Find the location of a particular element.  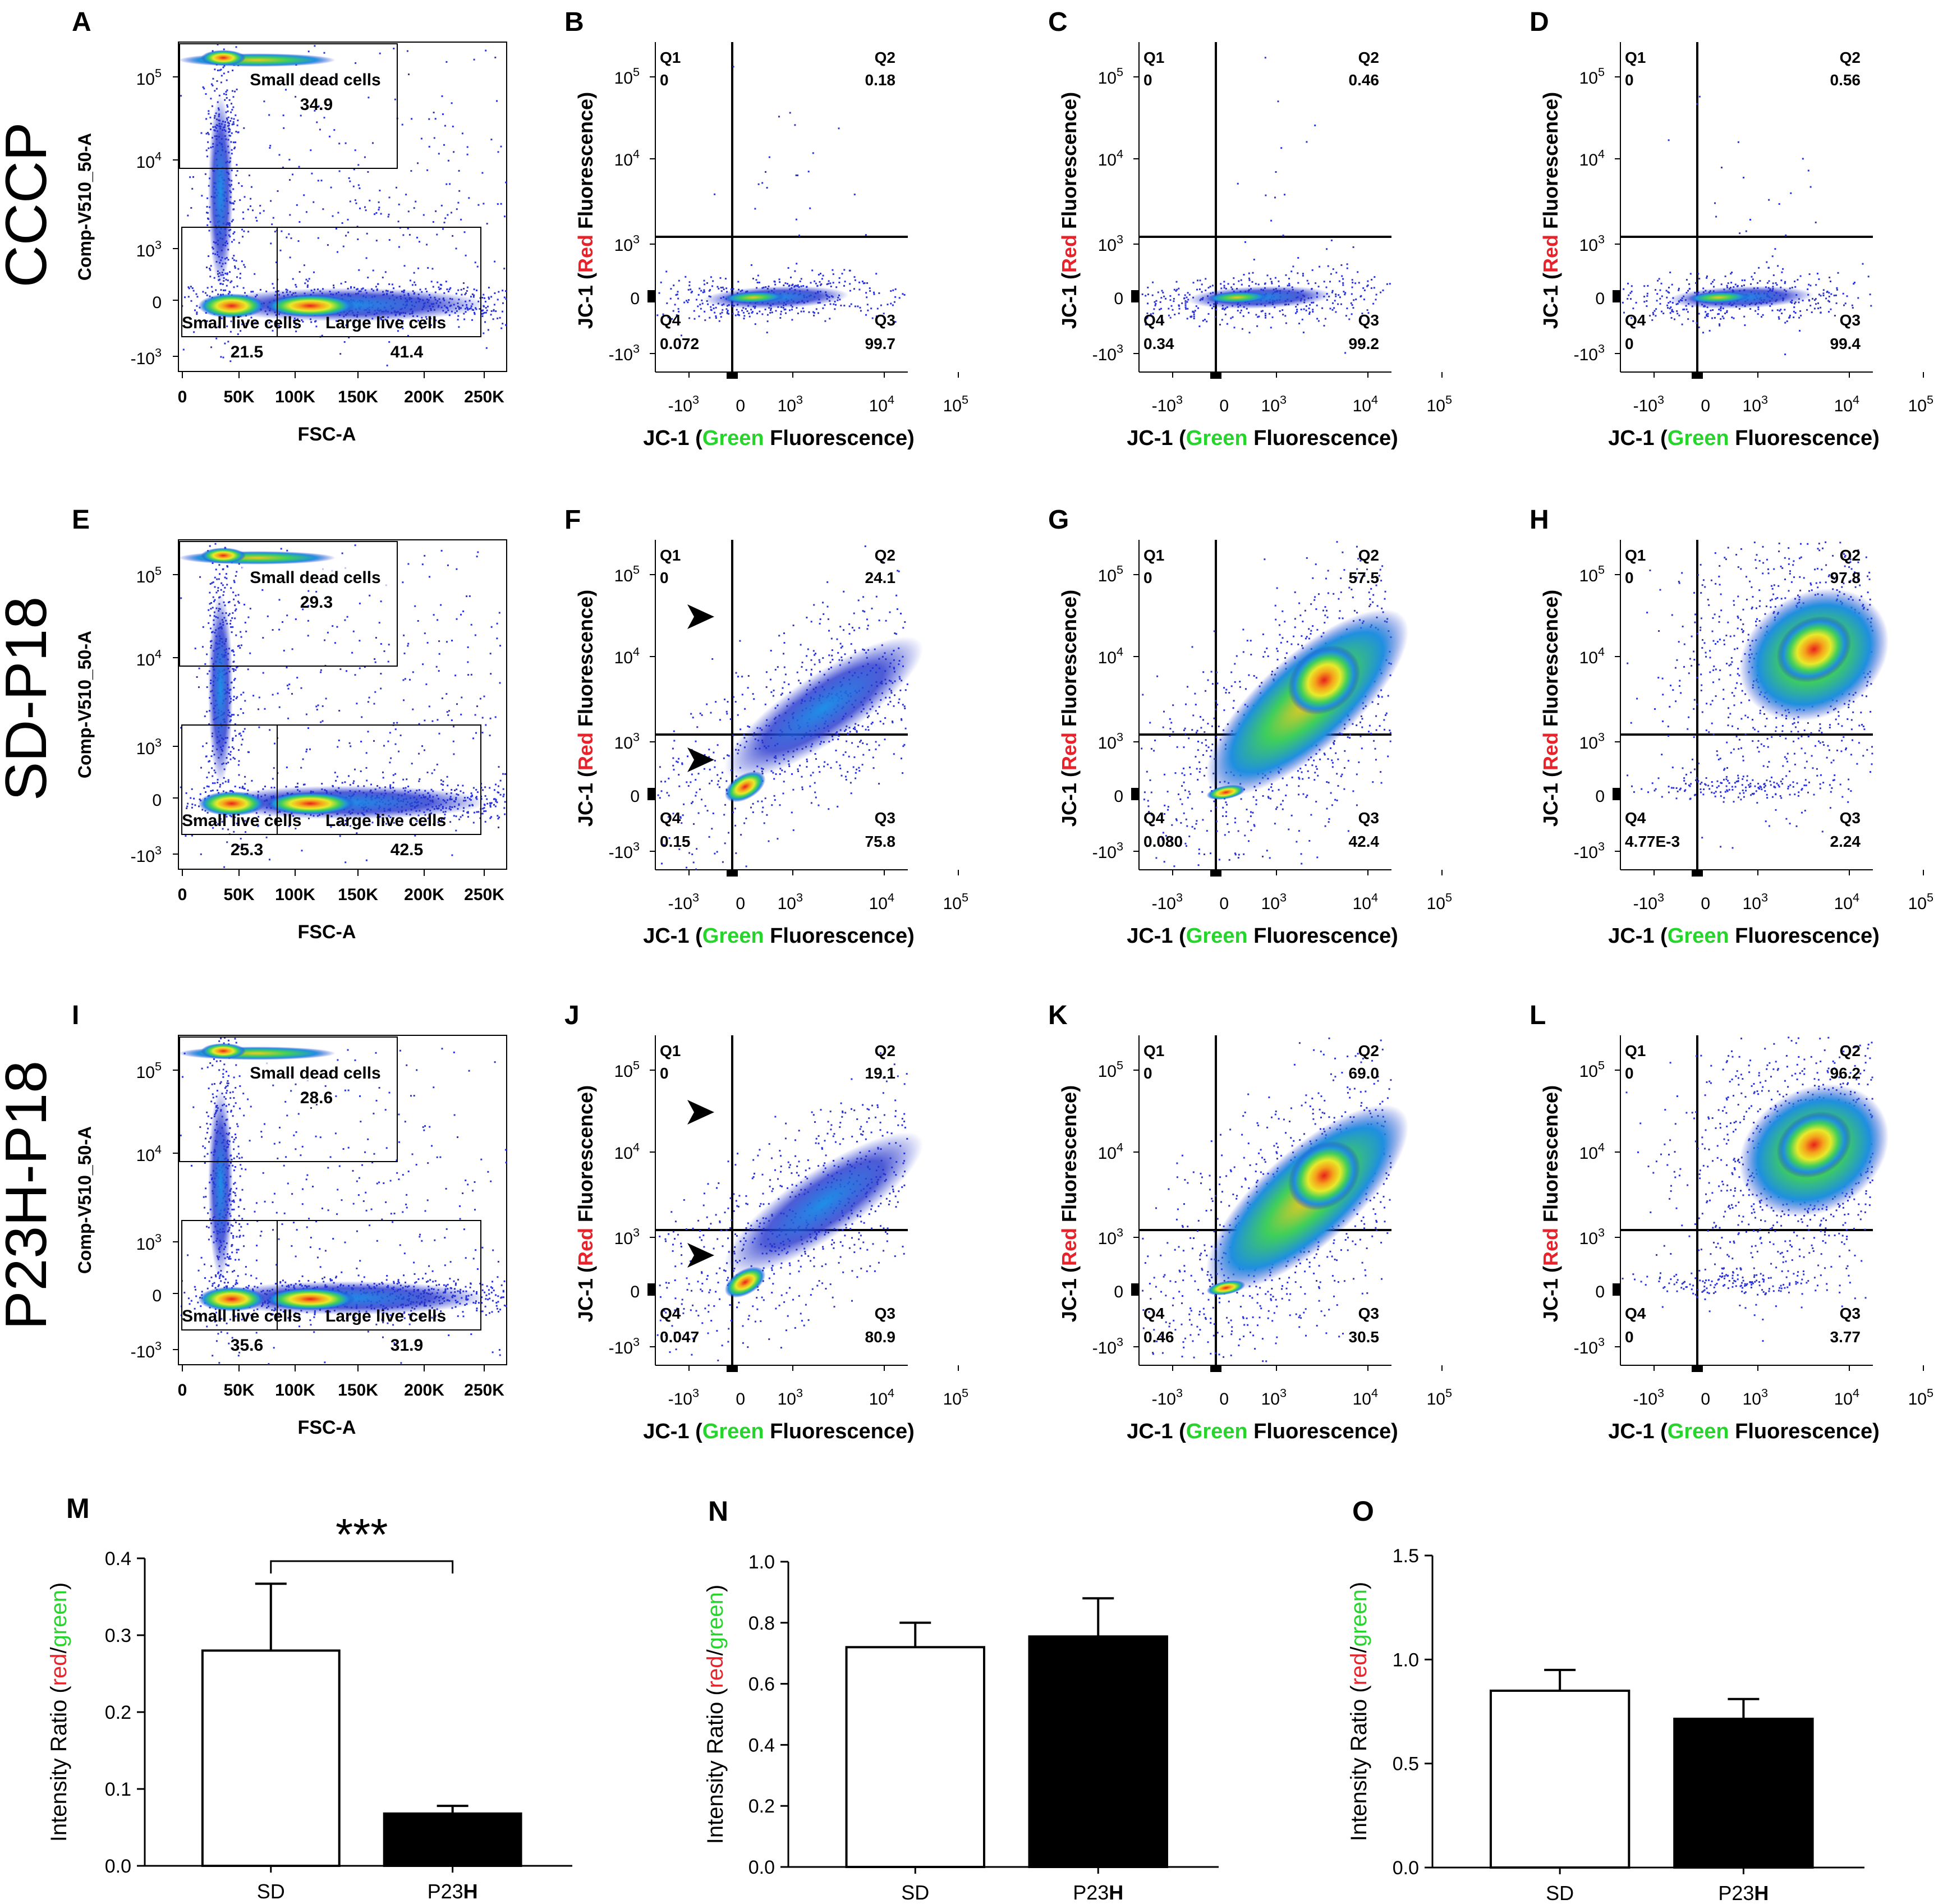

y-tick-label: 0 is located at coordinates (1118, 299).